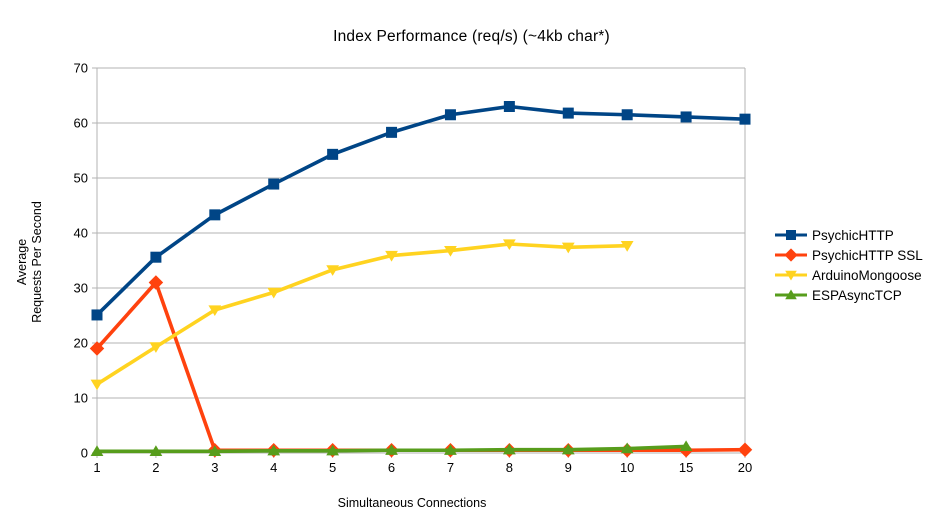 This screenshot has height=530, width=943. Describe the element at coordinates (509, 467) in the screenshot. I see `x-tick-label-8: 8` at that location.